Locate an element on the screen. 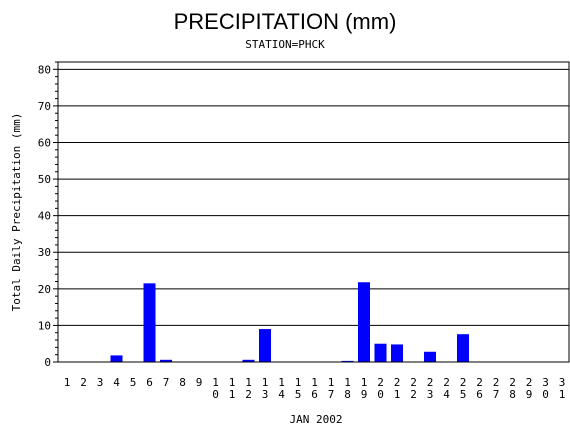 The image size is (570, 430). bars is located at coordinates (289, 322).